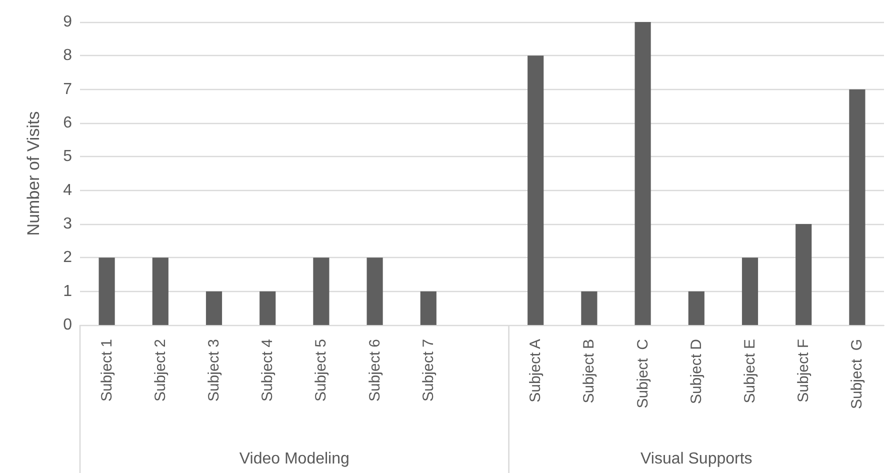 This screenshot has height=473, width=894. What do you see at coordinates (696, 371) in the screenshot?
I see `x-tick-label: Subject D` at bounding box center [696, 371].